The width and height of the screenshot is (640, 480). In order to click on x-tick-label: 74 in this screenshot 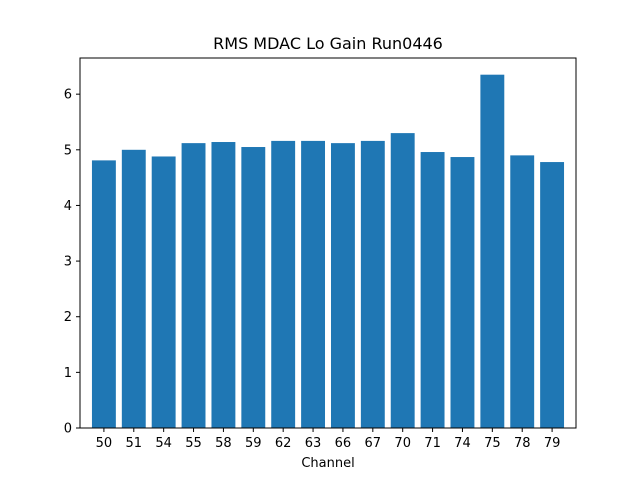, I will do `click(462, 443)`.